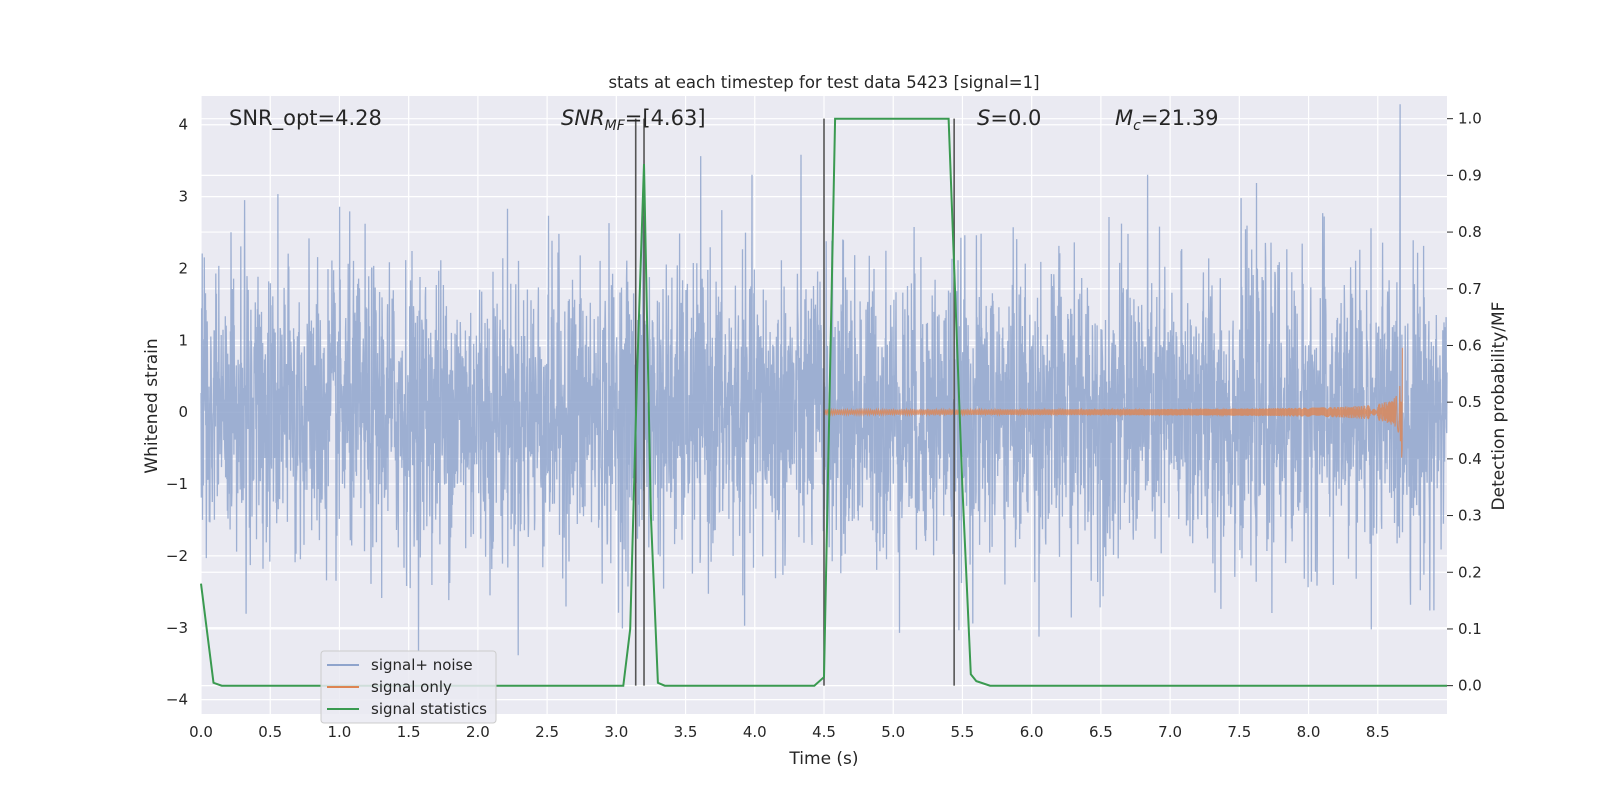 The width and height of the screenshot is (1600, 800). What do you see at coordinates (422, 665) in the screenshot?
I see `legend-label-noise: signal+ noise` at bounding box center [422, 665].